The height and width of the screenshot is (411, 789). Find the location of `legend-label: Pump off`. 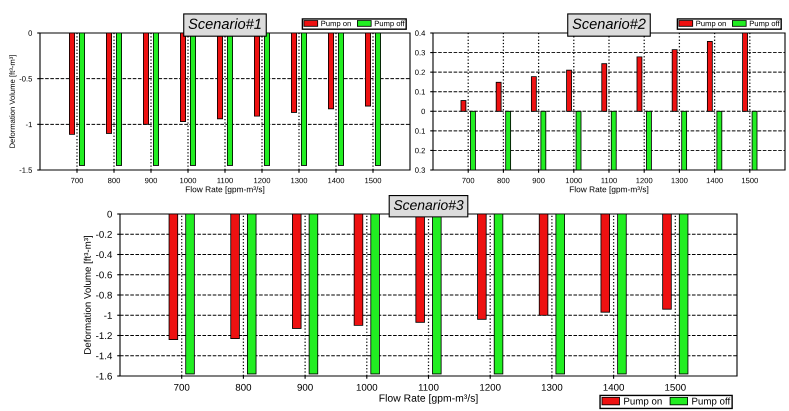

legend-label: Pump off is located at coordinates (711, 401).